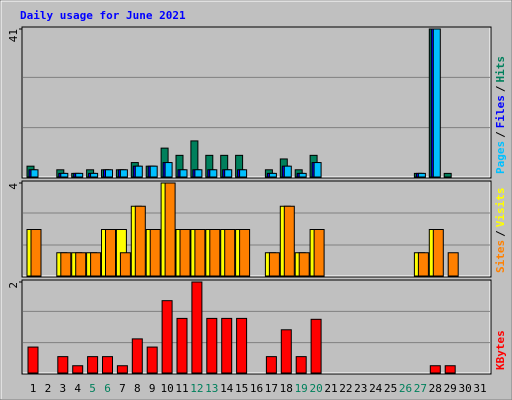 This screenshot has height=400, width=512. I want to click on x-tick-label: 19, so click(301, 388).